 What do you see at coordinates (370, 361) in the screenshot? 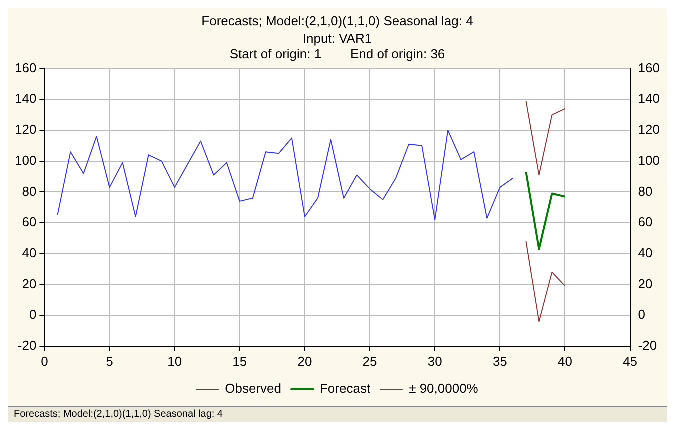
I see `x-tick-label: 25` at bounding box center [370, 361].